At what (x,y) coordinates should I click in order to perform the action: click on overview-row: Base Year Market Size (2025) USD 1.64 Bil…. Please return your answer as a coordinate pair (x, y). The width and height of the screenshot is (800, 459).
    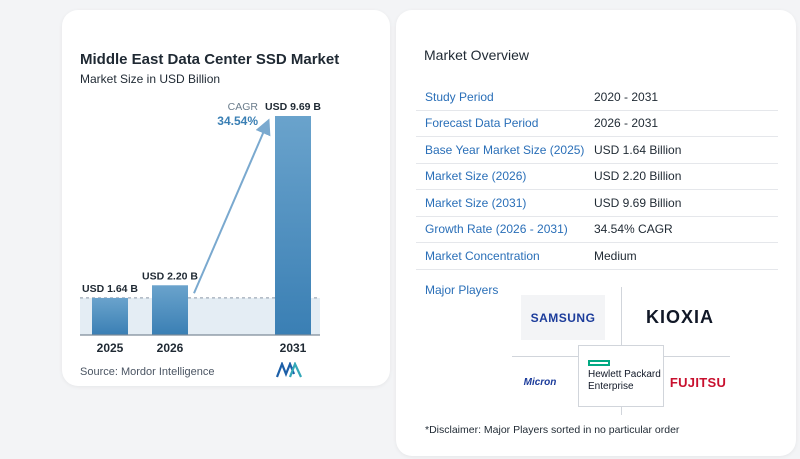
    Looking at the image, I should click on (597, 150).